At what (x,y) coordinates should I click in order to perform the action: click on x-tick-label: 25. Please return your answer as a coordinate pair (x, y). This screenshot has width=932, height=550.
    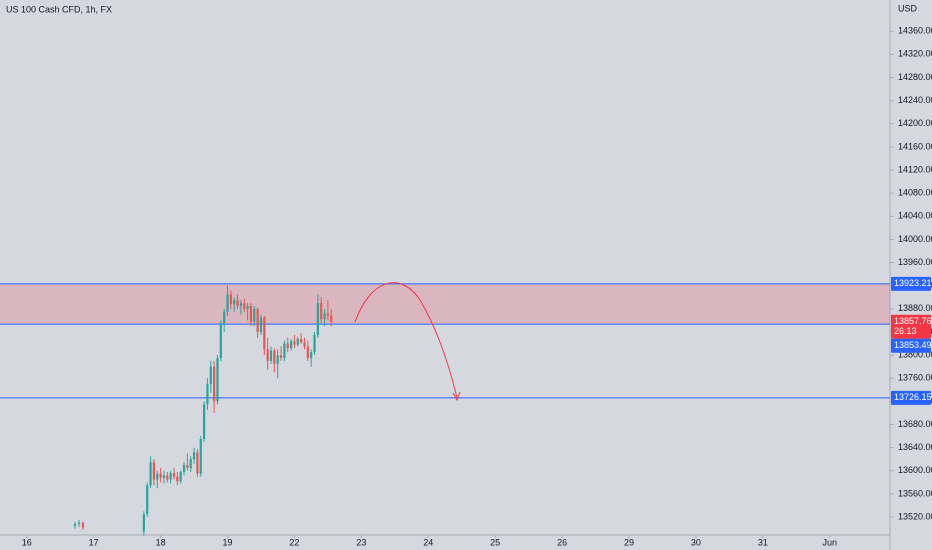
    Looking at the image, I should click on (495, 542).